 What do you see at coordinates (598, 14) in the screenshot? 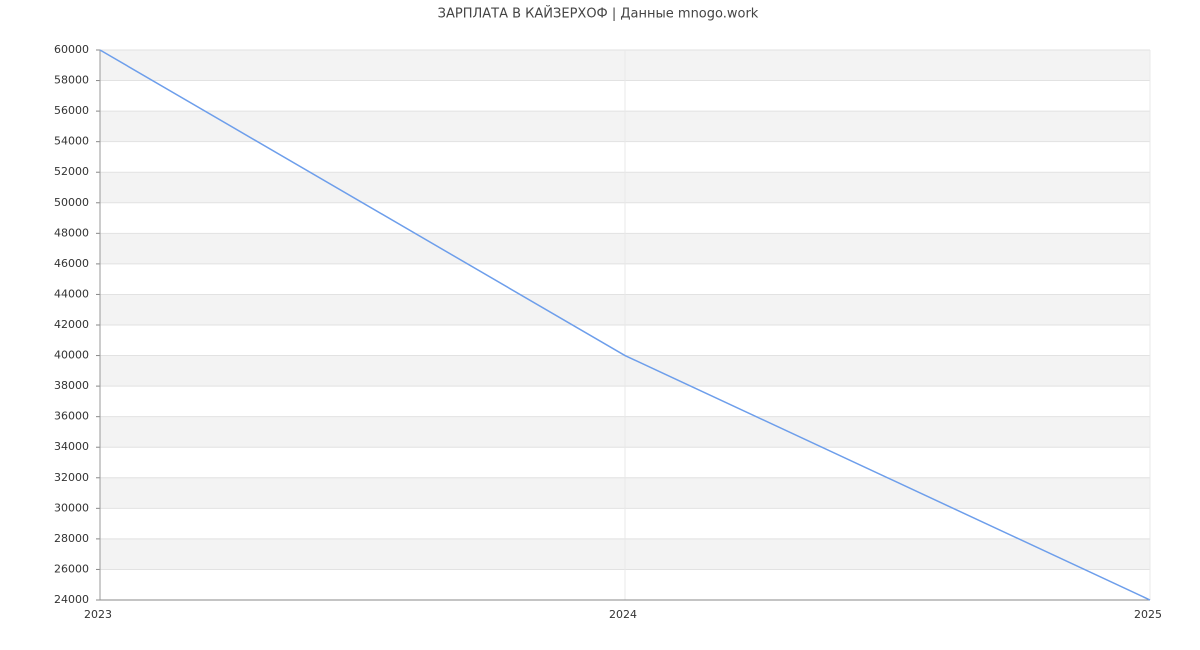
I see `chart-title: ЗАРПЛАТА В КАЙЗЕРХОФ | Данные mnogo.work` at bounding box center [598, 14].